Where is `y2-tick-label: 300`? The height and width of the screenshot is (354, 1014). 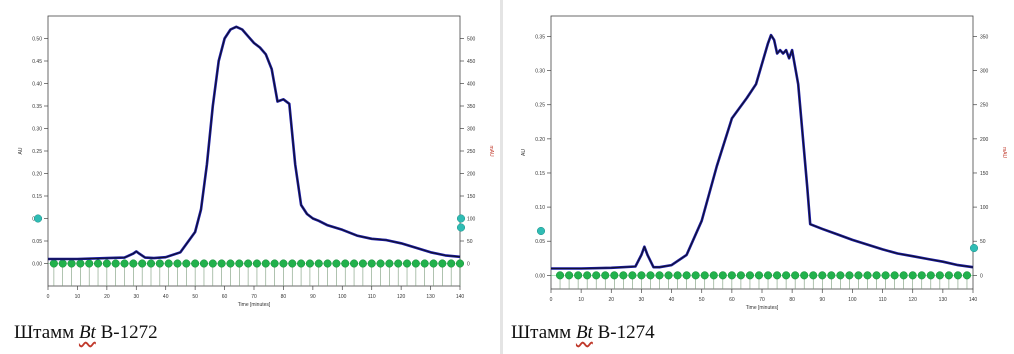
y2-tick-label: 300 is located at coordinates (471, 130).